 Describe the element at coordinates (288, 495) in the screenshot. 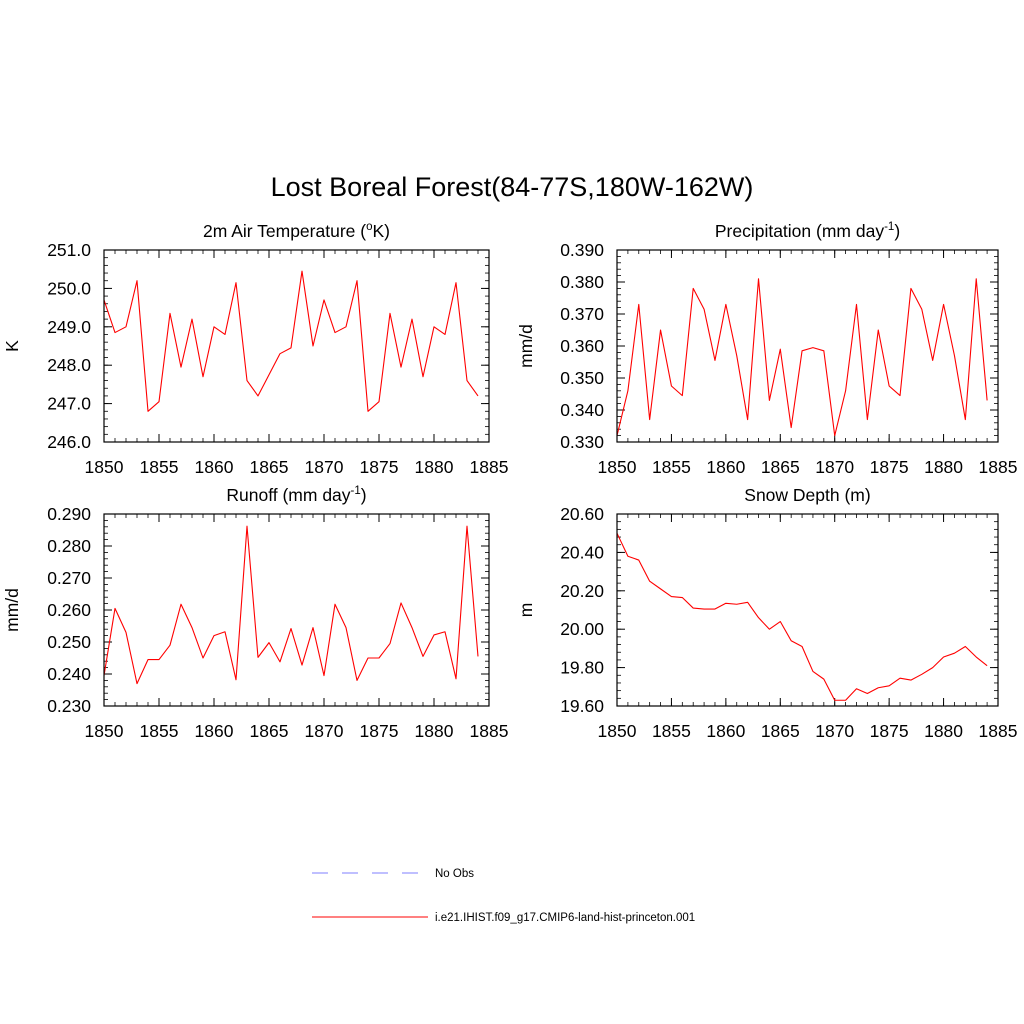

I see `panel-title-text: Runoff (mm day` at that location.